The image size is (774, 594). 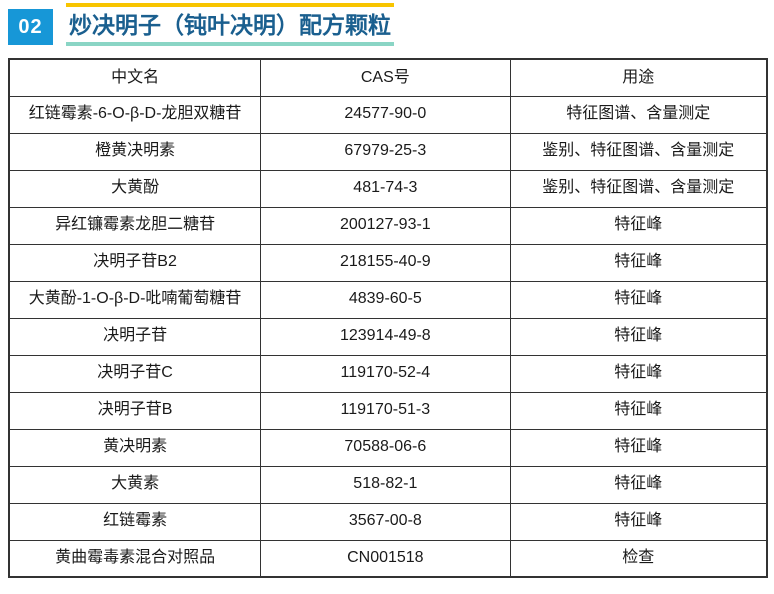 What do you see at coordinates (135, 262) in the screenshot?
I see `compound-name-cell: 决明子苷B2` at bounding box center [135, 262].